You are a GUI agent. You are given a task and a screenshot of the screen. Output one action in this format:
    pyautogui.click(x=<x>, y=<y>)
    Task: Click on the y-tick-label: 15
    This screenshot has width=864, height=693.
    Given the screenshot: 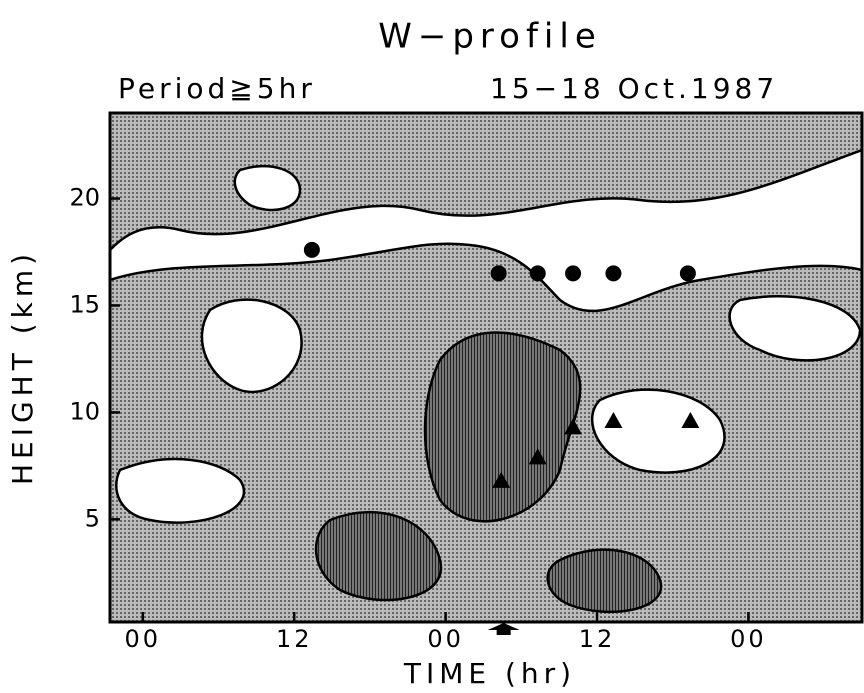 What is the action you would take?
    pyautogui.click(x=84, y=304)
    